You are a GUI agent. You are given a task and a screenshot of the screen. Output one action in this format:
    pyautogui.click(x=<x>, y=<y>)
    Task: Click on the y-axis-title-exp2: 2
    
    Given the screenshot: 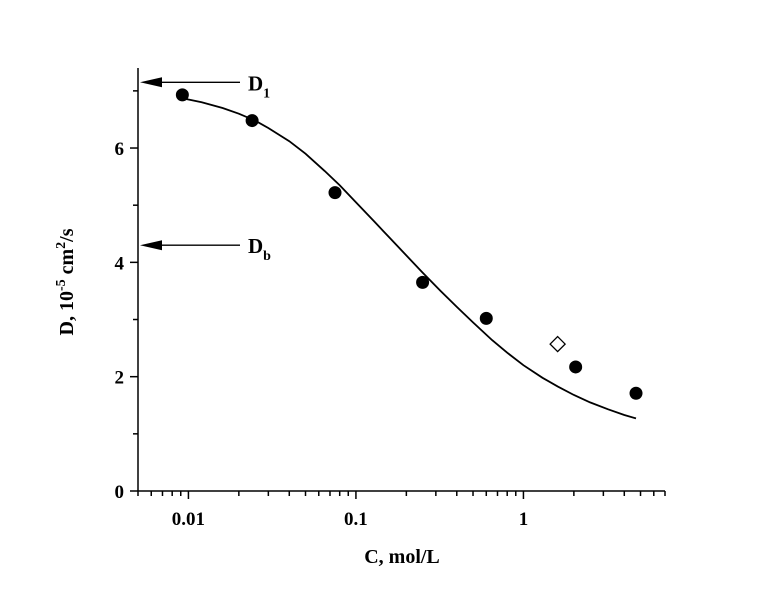 What is the action you would take?
    pyautogui.click(x=61, y=245)
    